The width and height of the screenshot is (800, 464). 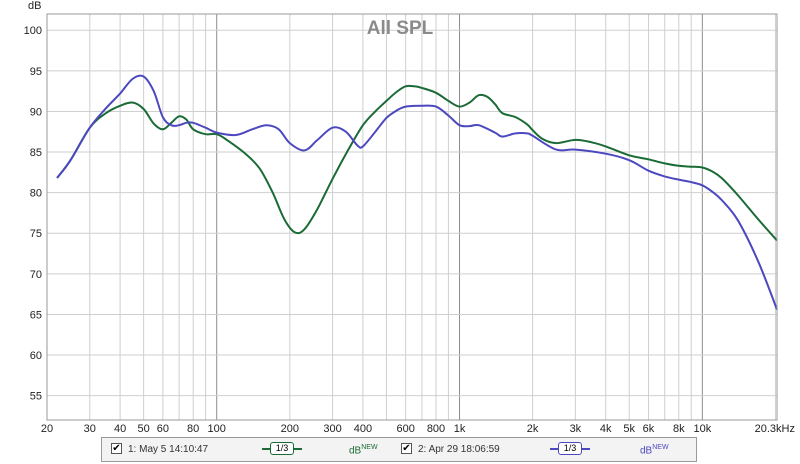 What do you see at coordinates (120, 429) in the screenshot?
I see `x-tick-label: 40` at bounding box center [120, 429].